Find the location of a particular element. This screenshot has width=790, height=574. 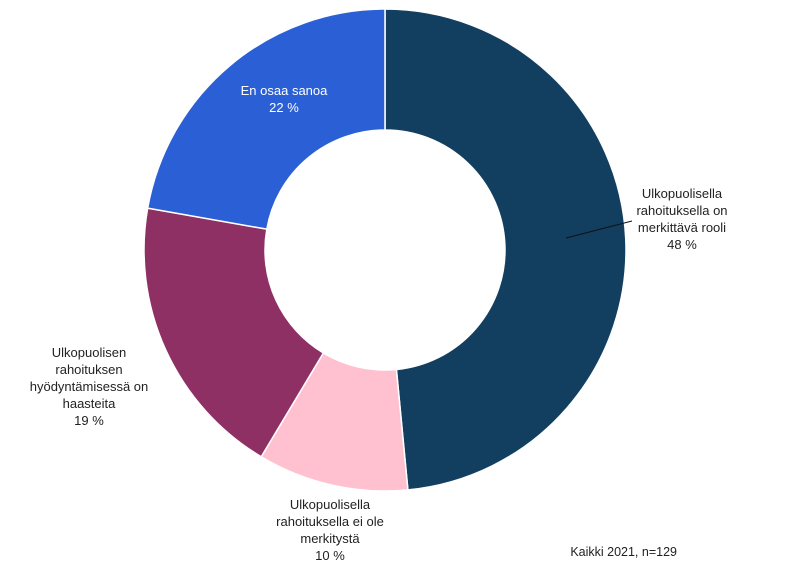

slice-label-line-1-2: merkitystä is located at coordinates (330, 538).